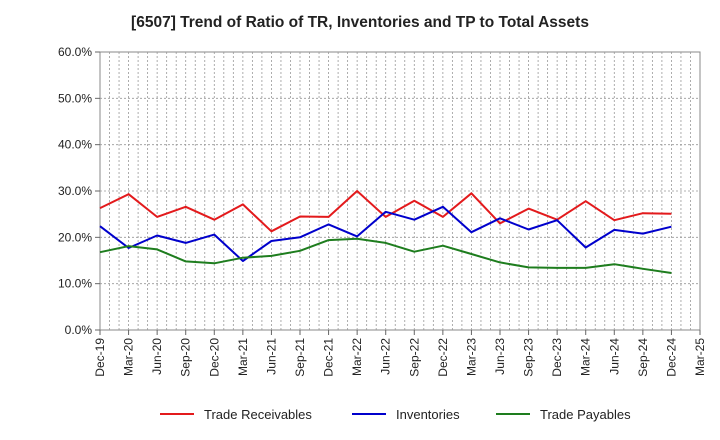  I want to click on x-tick-label: Mar-20, so click(129, 357).